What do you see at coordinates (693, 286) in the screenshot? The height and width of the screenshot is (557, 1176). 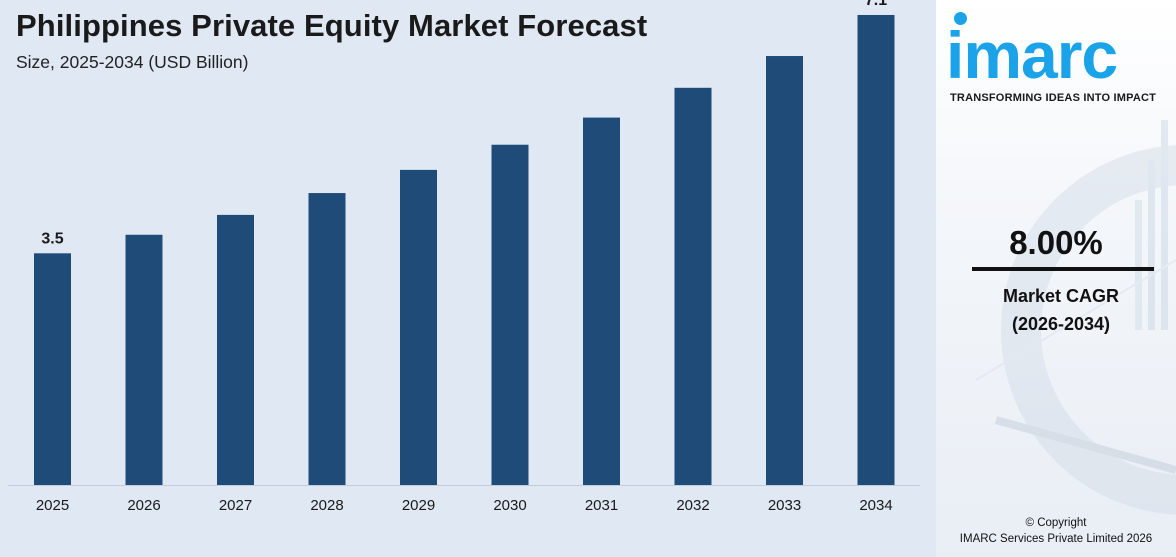 I see `bar-2032` at bounding box center [693, 286].